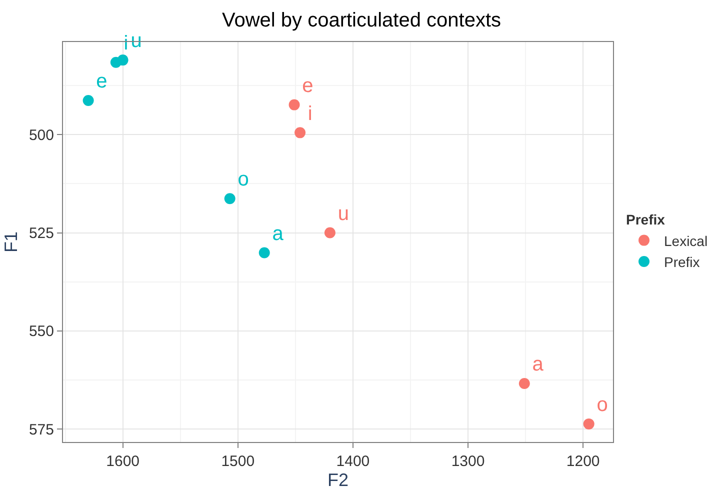 This screenshot has width=723, height=497. I want to click on legend-label: Prefix, so click(682, 262).